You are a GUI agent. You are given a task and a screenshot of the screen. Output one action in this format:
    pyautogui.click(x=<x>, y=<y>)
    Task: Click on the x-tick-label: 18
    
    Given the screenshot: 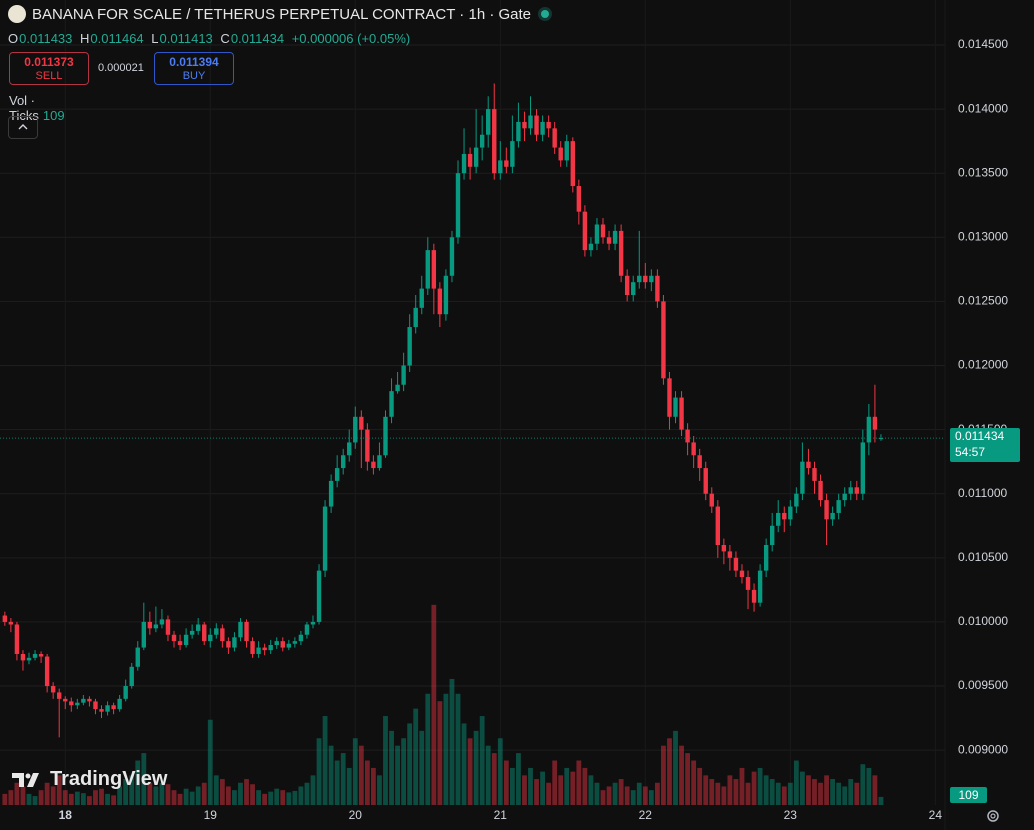 What is the action you would take?
    pyautogui.click(x=66, y=815)
    